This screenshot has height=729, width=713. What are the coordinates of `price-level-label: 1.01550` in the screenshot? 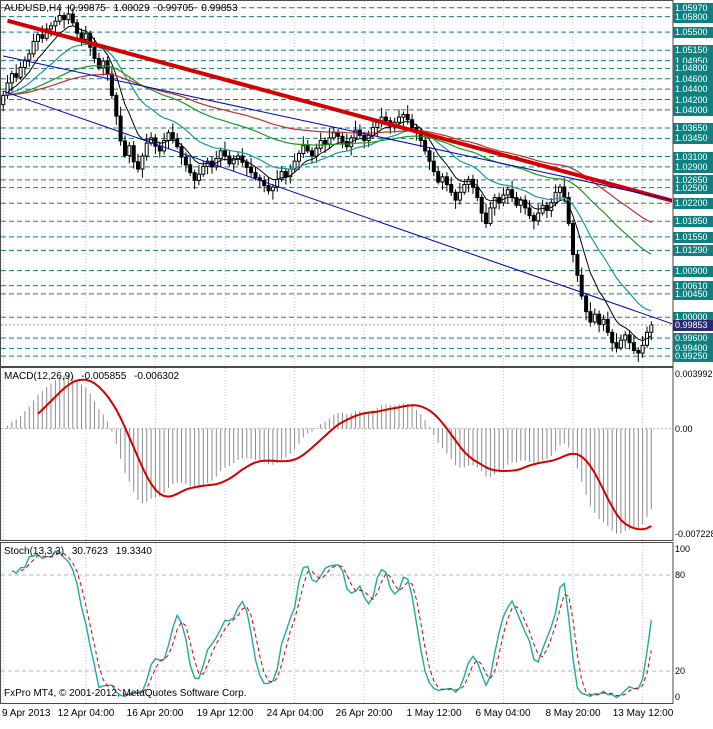 It's located at (693, 237).